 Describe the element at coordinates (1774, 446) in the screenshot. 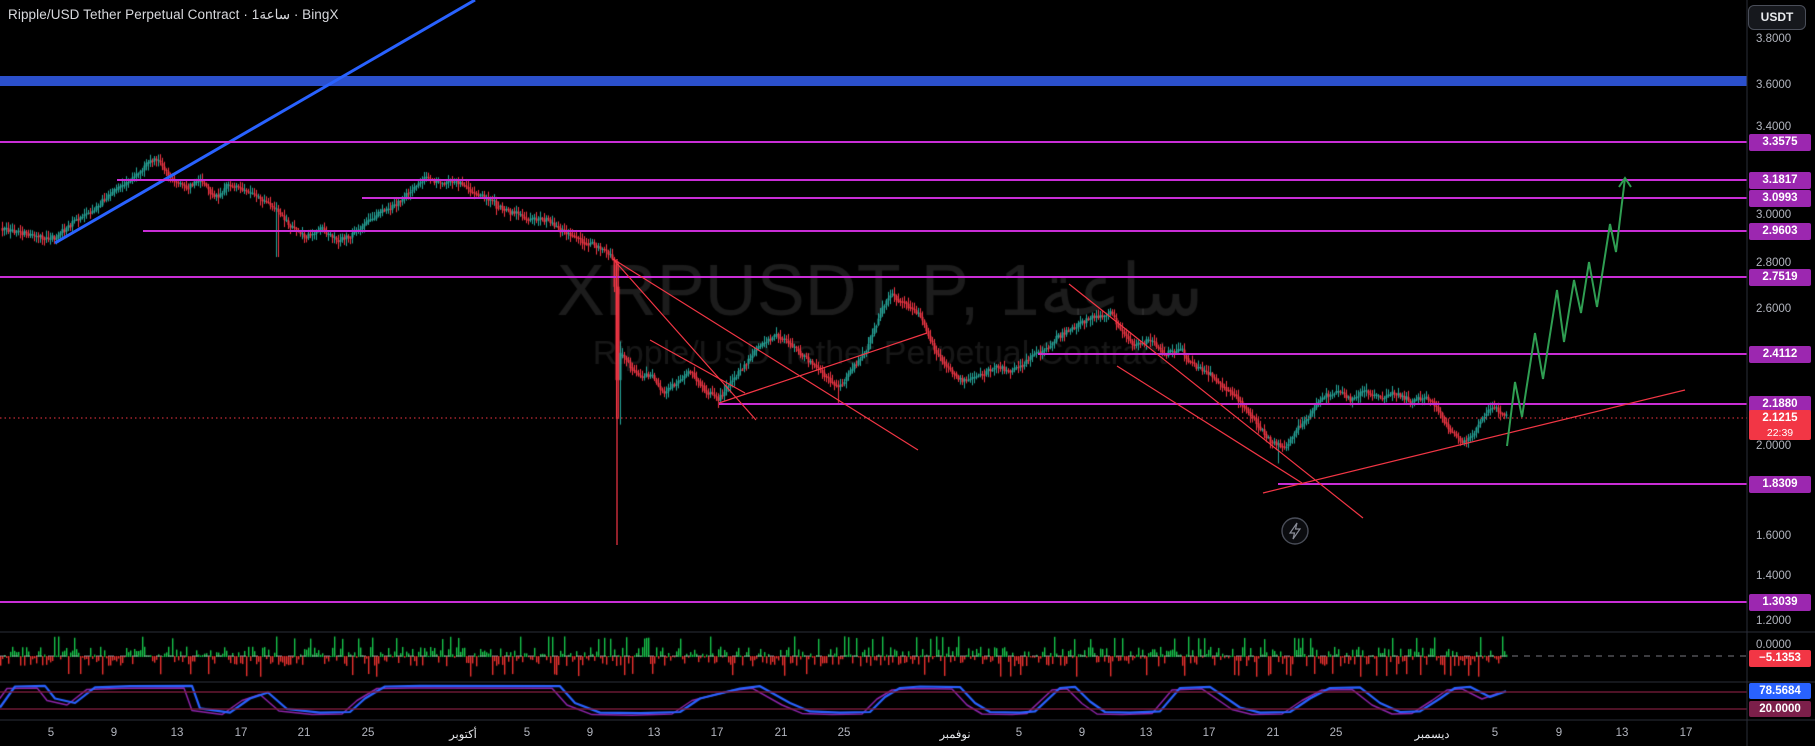

I see `price-axis-label: 2.0000` at that location.